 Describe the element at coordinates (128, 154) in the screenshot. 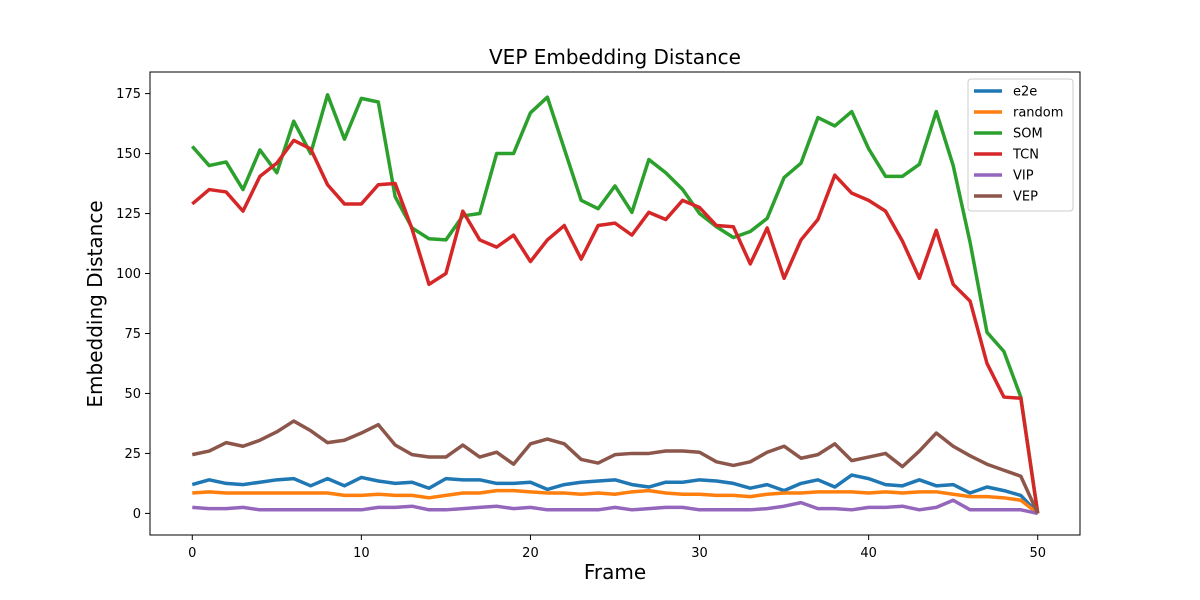

I see `y-tick-label: 150` at that location.